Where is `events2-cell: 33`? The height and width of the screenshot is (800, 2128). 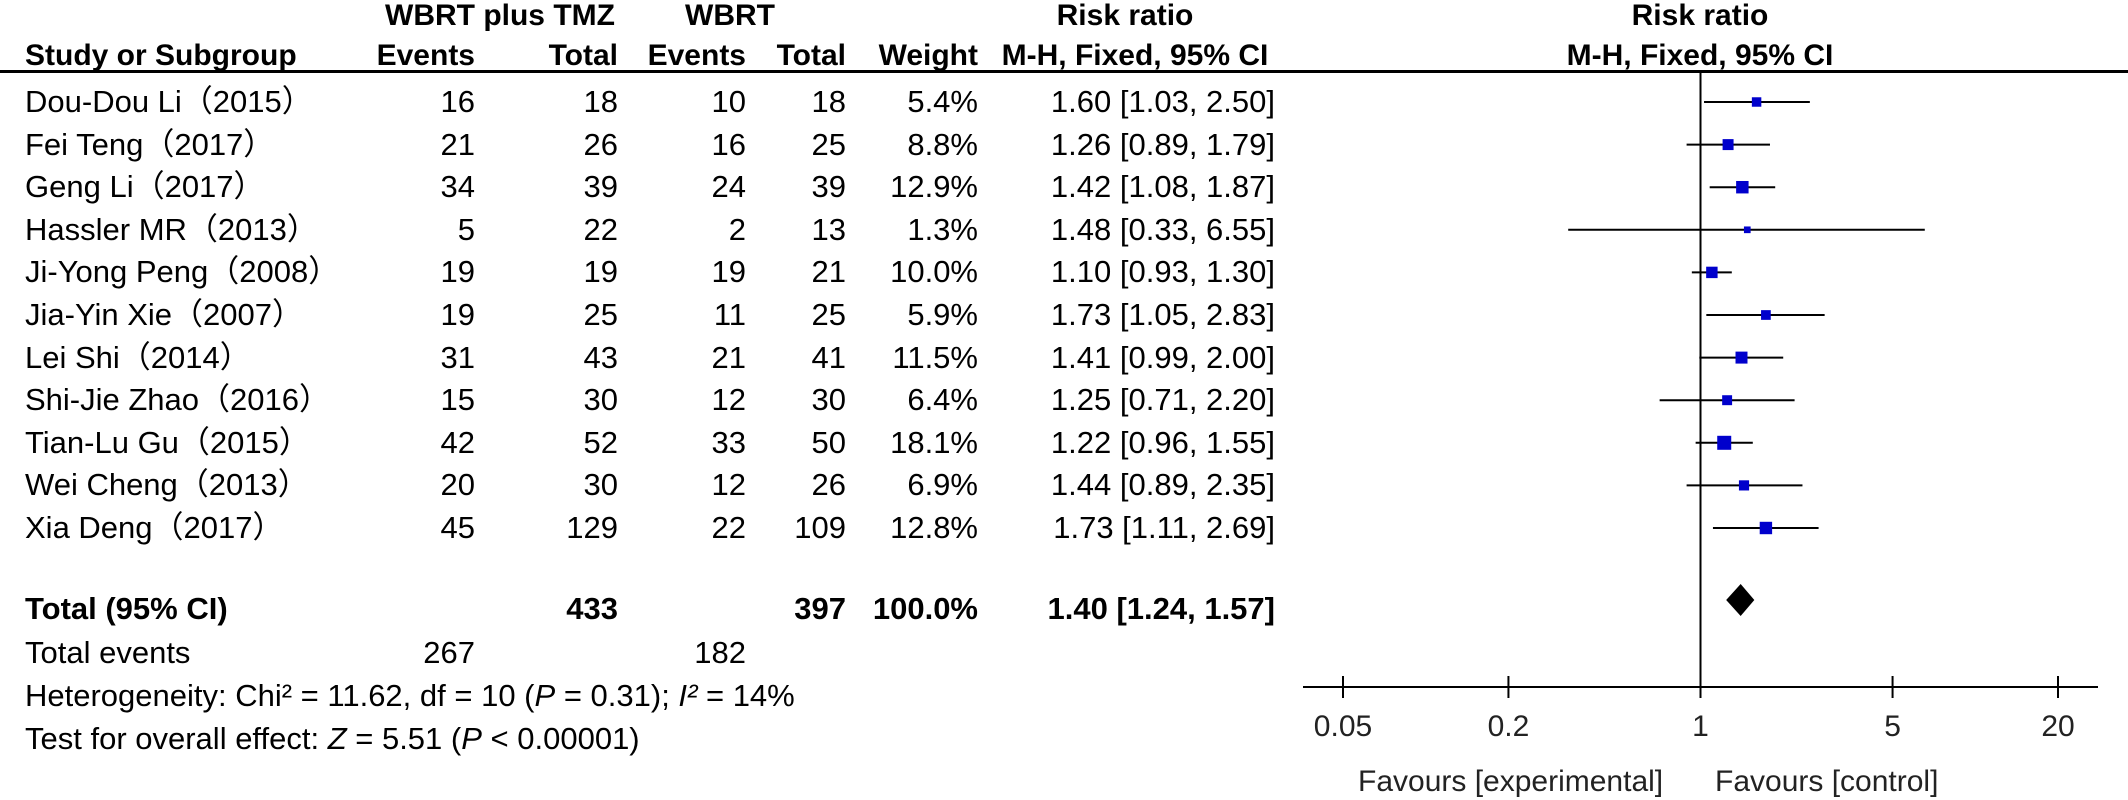 events2-cell: 33 is located at coordinates (728, 442).